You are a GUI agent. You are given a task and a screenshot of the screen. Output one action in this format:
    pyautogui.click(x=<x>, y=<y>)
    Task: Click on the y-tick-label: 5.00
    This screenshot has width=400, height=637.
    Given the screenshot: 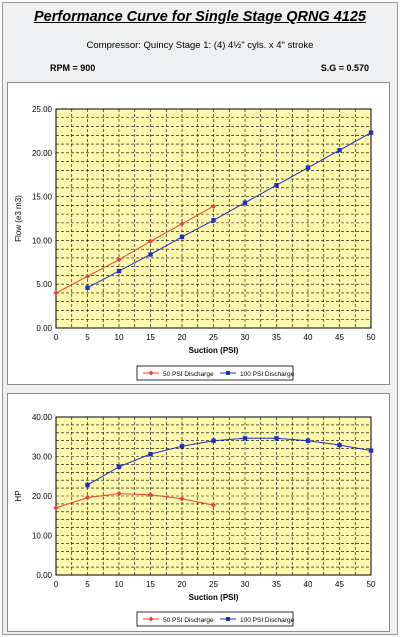 What is the action you would take?
    pyautogui.click(x=44, y=284)
    